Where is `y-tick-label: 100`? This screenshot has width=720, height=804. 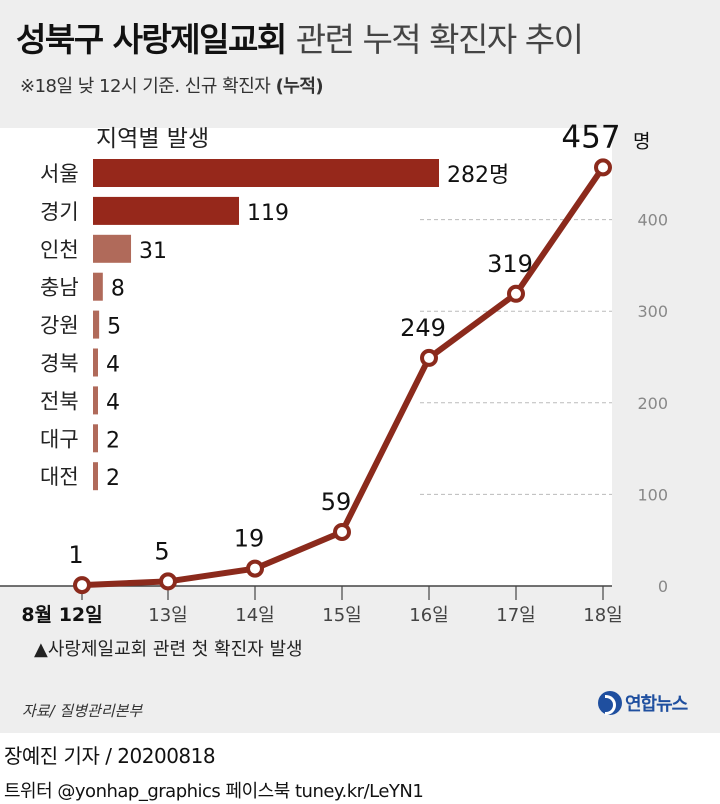 y-tick-label: 100 is located at coordinates (652, 494).